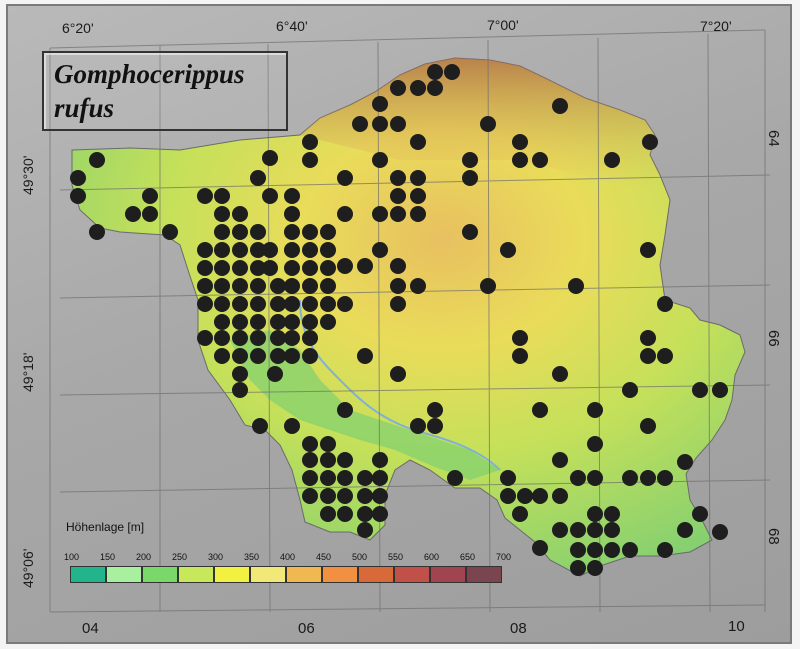 This screenshot has width=800, height=649. Describe the element at coordinates (432, 557) in the screenshot. I see `legend-tick-600: 600` at that location.